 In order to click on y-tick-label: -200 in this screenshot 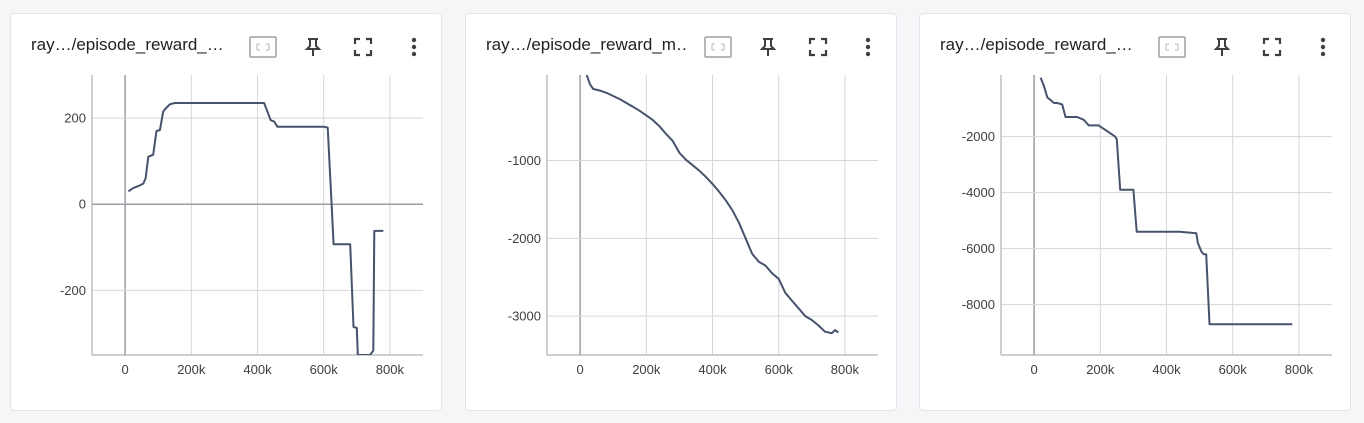, I will do `click(73, 290)`.